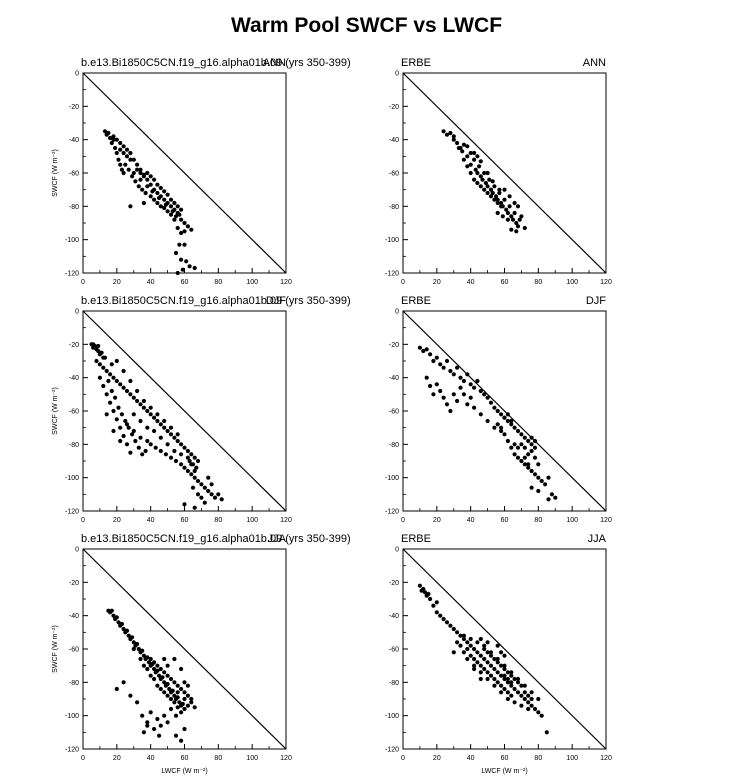 This screenshot has height=782, width=733. What do you see at coordinates (117, 758) in the screenshot?
I see `x-tick-label: 20` at bounding box center [117, 758].